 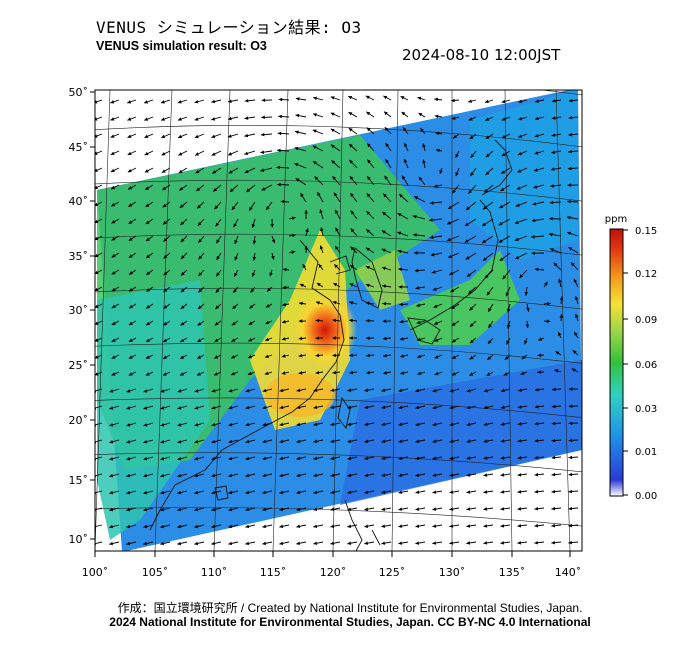 I want to click on field-green-korea, so click(x=382, y=280).